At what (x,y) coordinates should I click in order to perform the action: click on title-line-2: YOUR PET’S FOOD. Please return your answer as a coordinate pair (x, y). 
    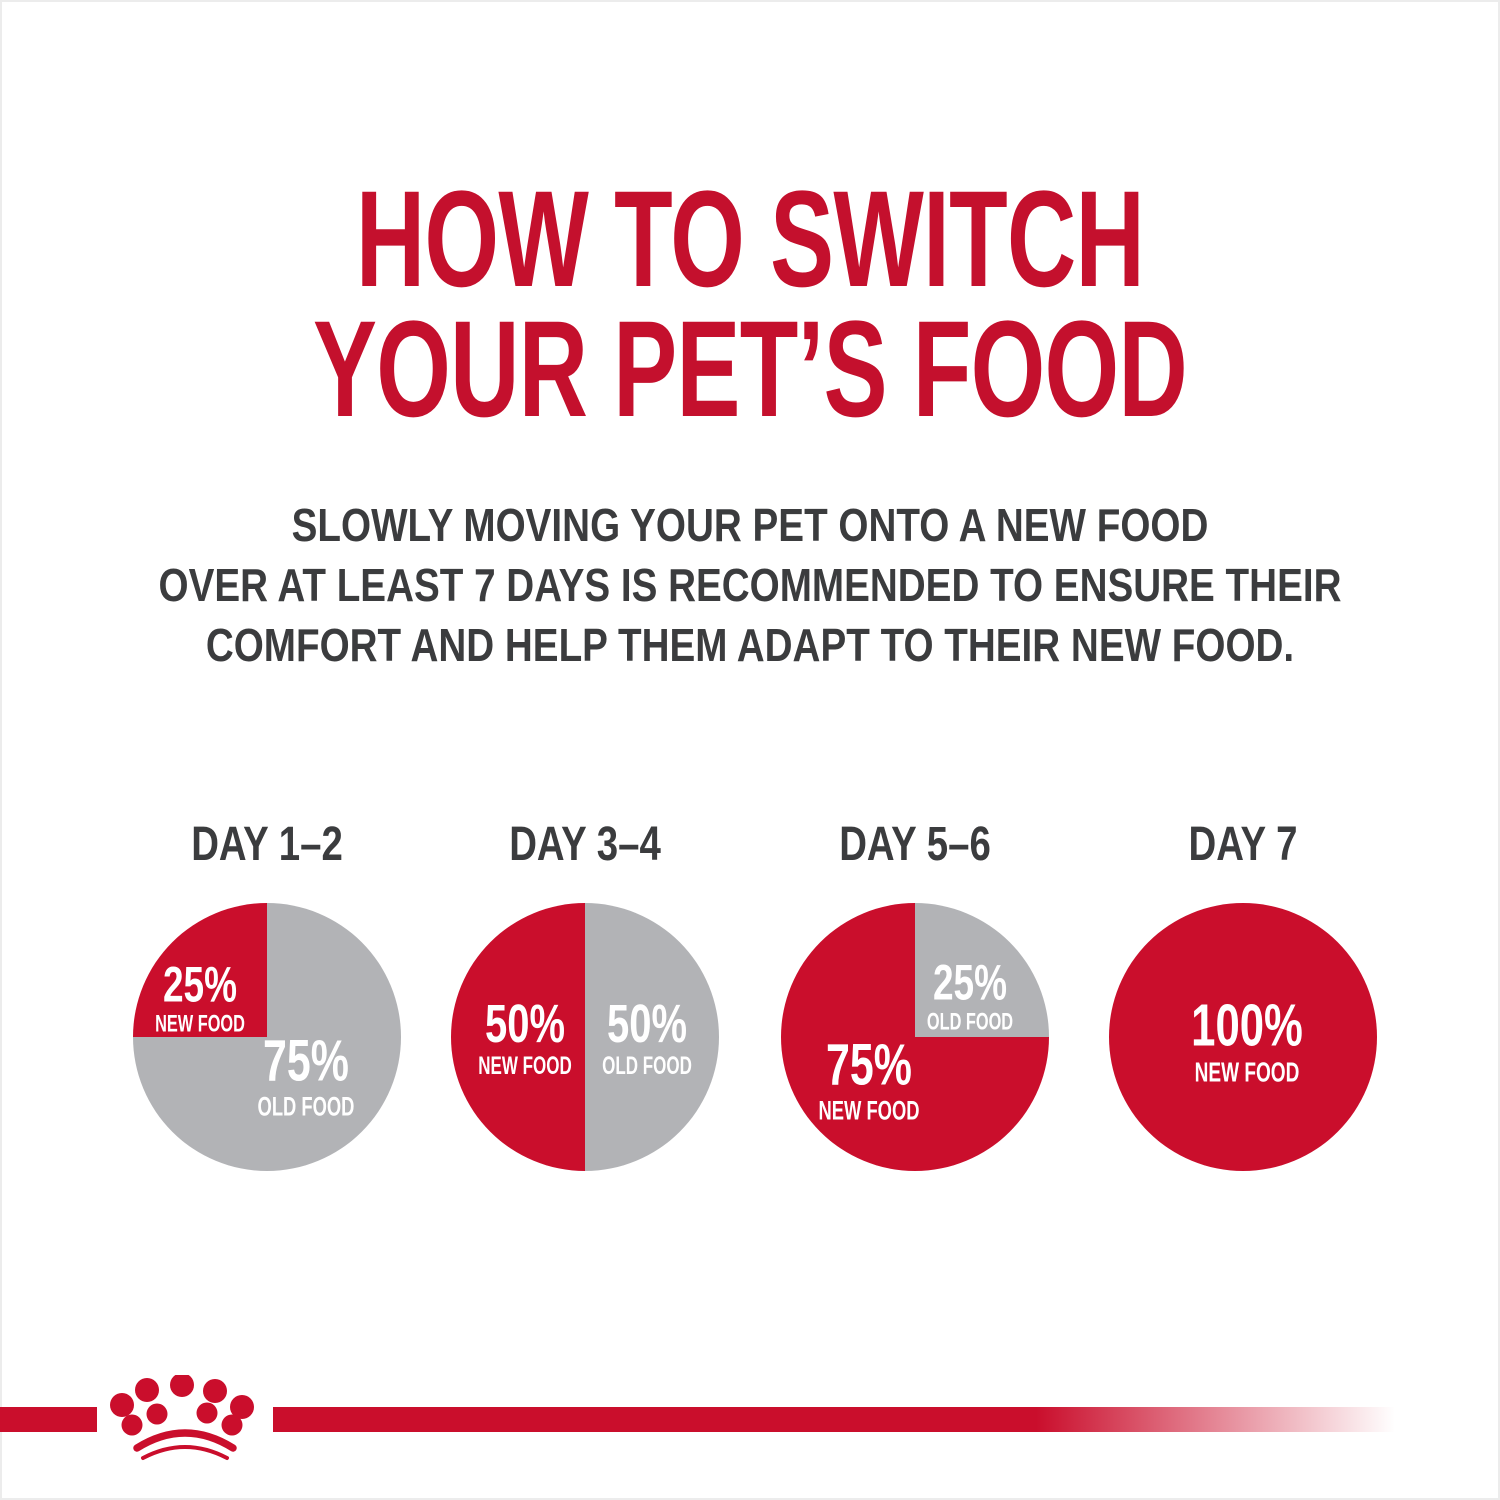
    Looking at the image, I should click on (750, 369).